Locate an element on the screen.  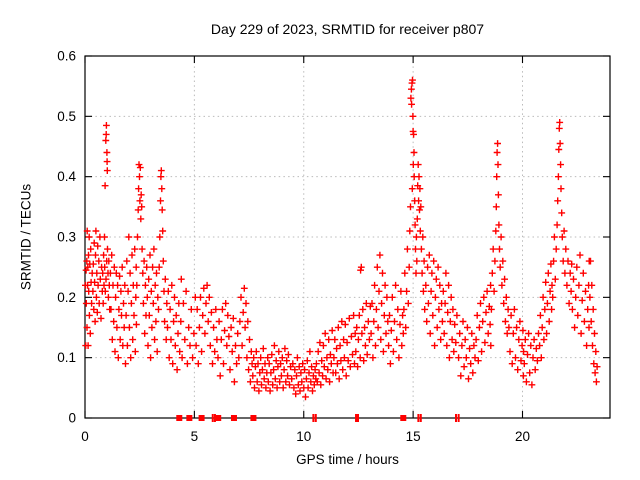
x-axis-label: GPS time / hours is located at coordinates (347, 459).